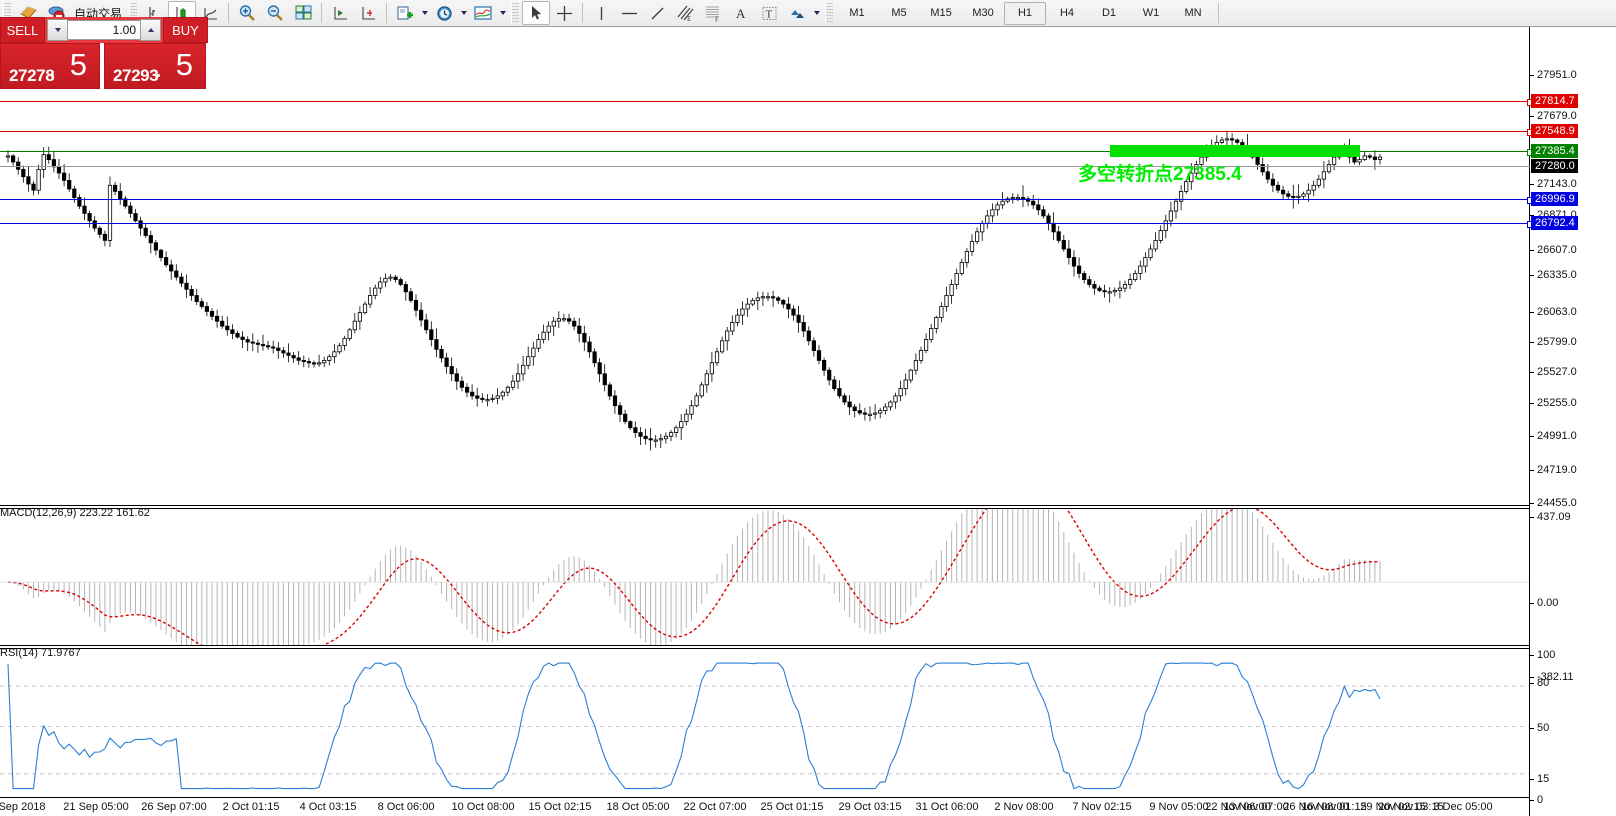  I want to click on one-click-trading-panel: SELL 1.00 BUY 27278 . 5 27293 . 5, so click(104, 53).